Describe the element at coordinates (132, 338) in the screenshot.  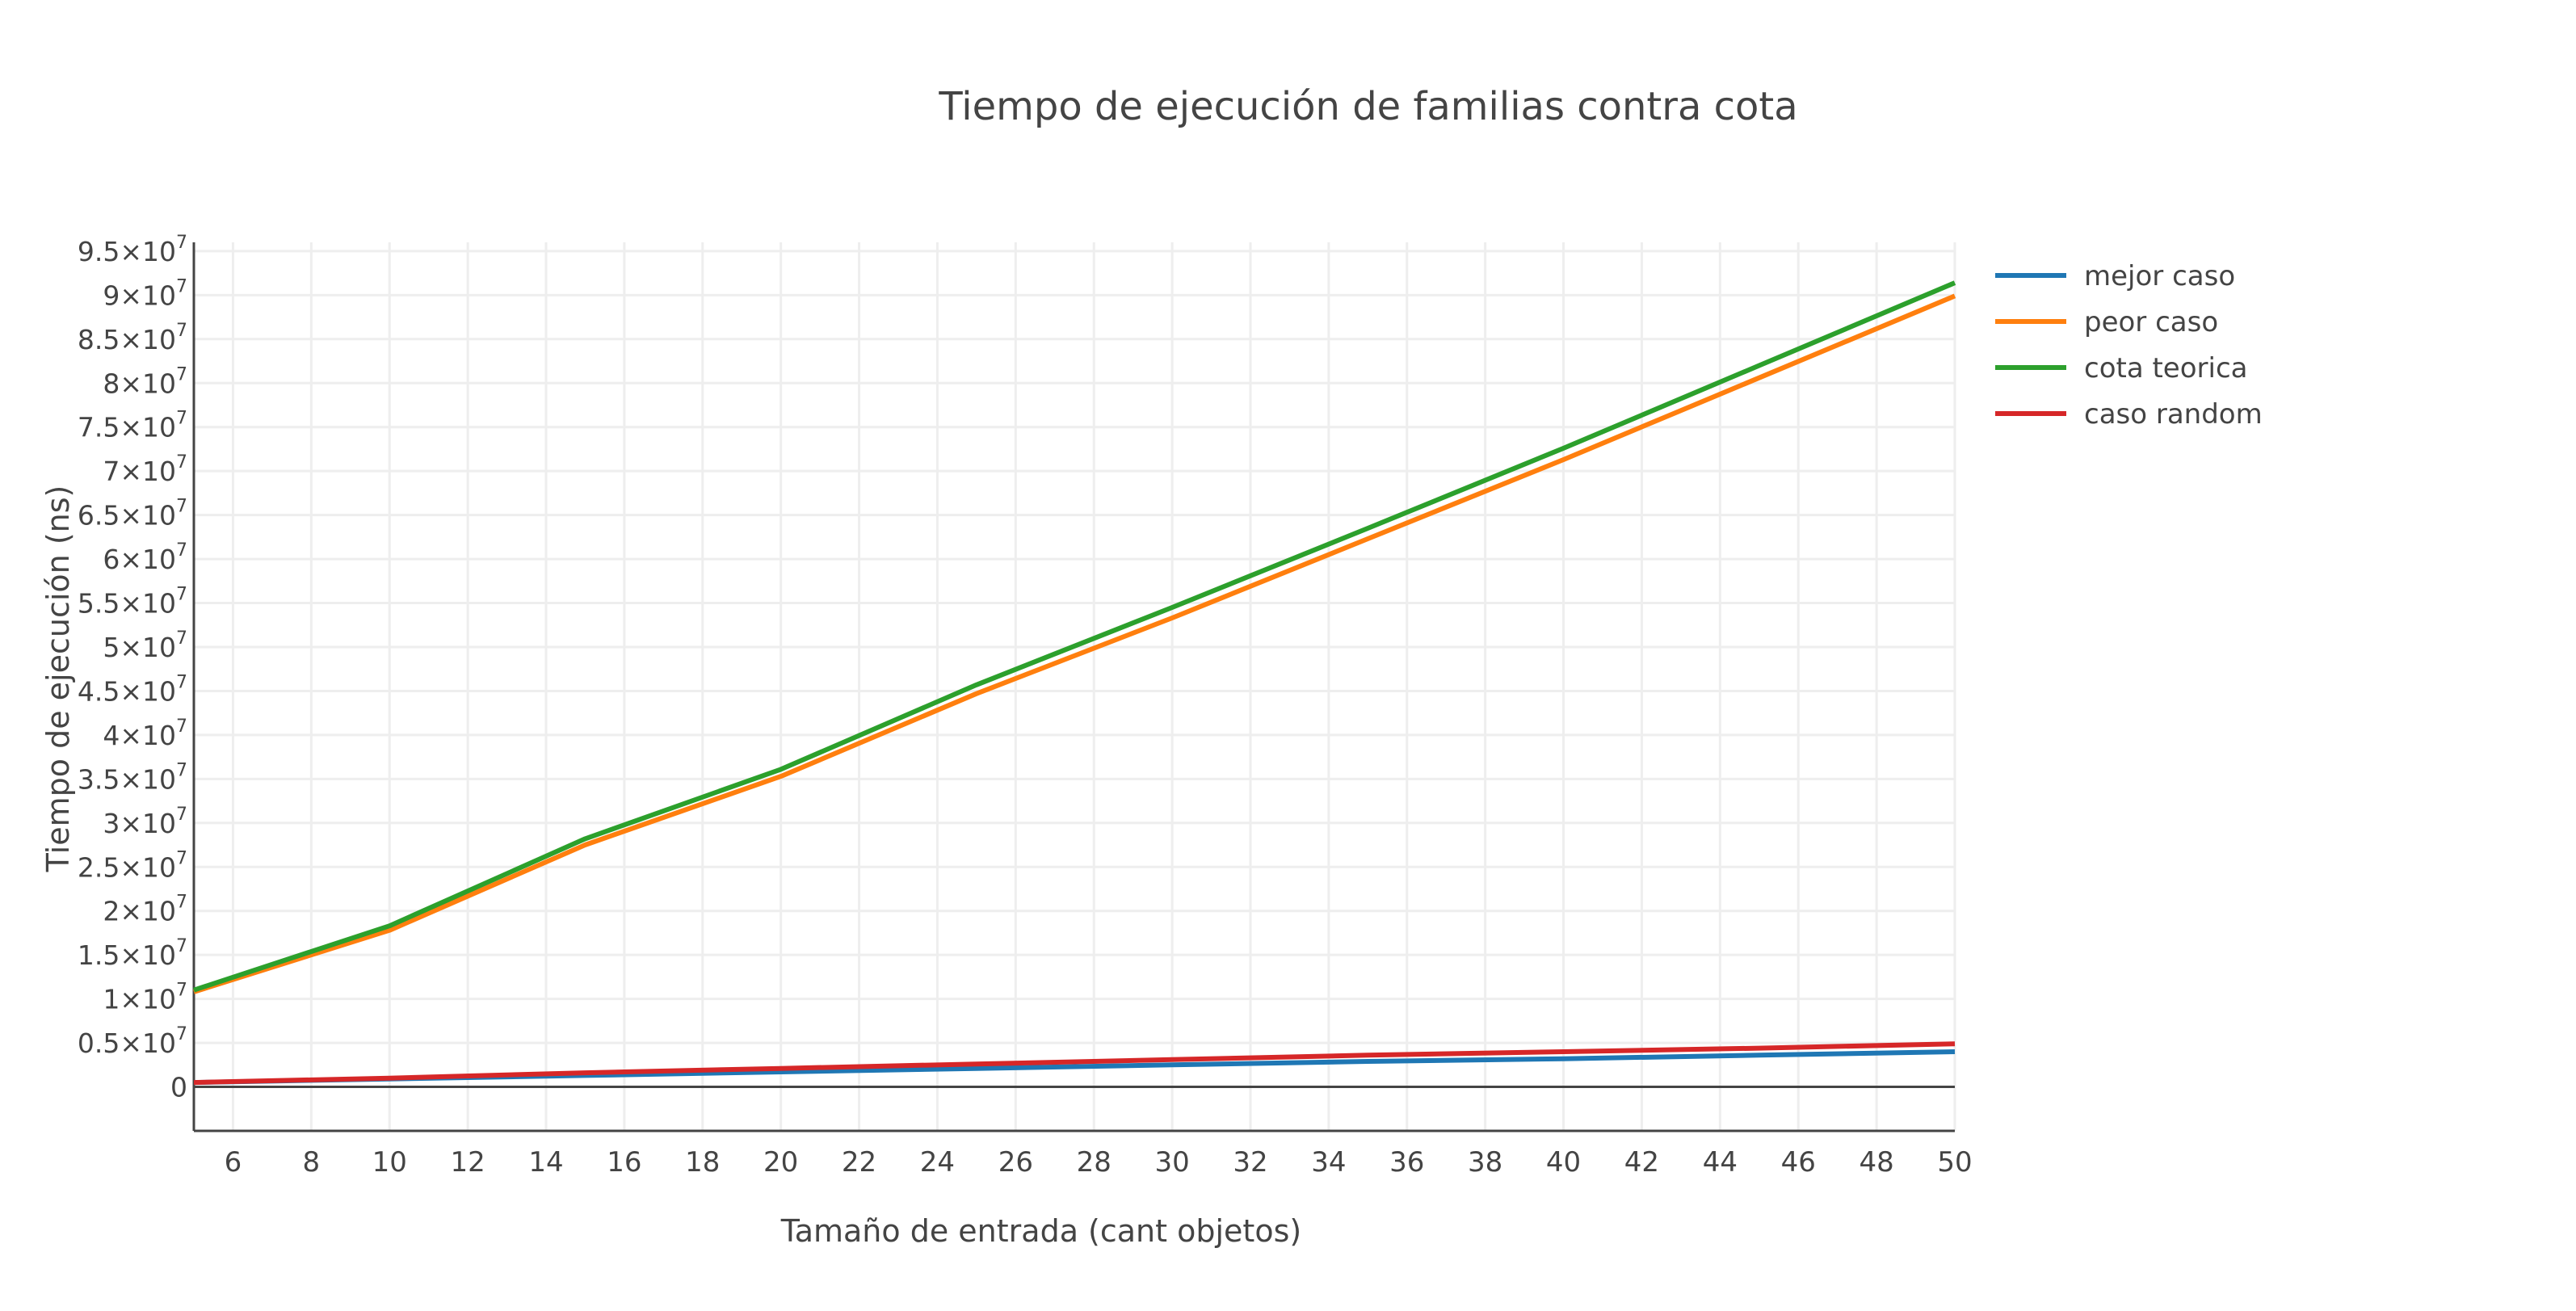
I see `y-tick-label: 8.5×107` at that location.